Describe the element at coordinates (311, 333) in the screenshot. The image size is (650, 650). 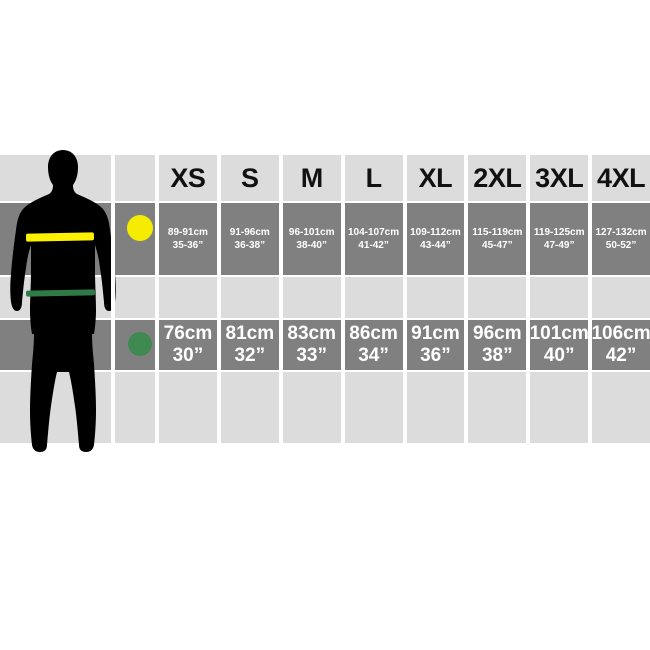
I see `waist-value-cm: 83cm` at that location.